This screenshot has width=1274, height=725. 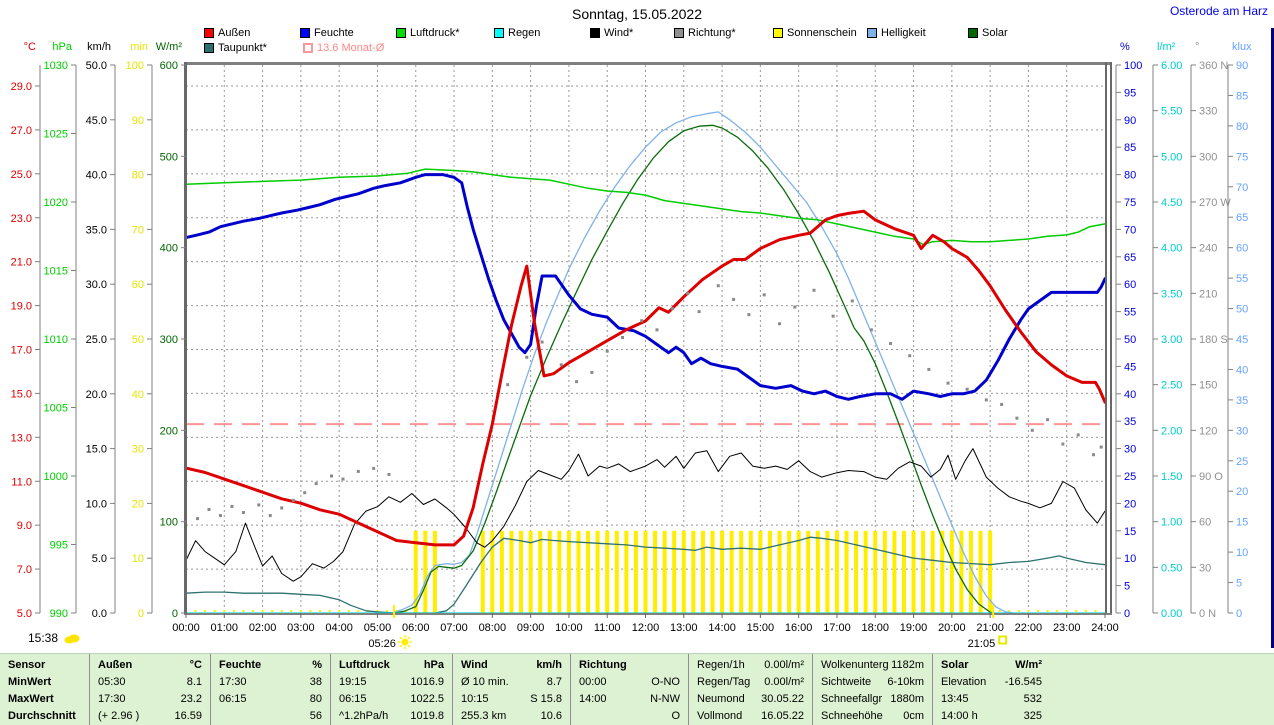 I want to click on axis-ticklabel-klux: 50, so click(x=1242, y=310).